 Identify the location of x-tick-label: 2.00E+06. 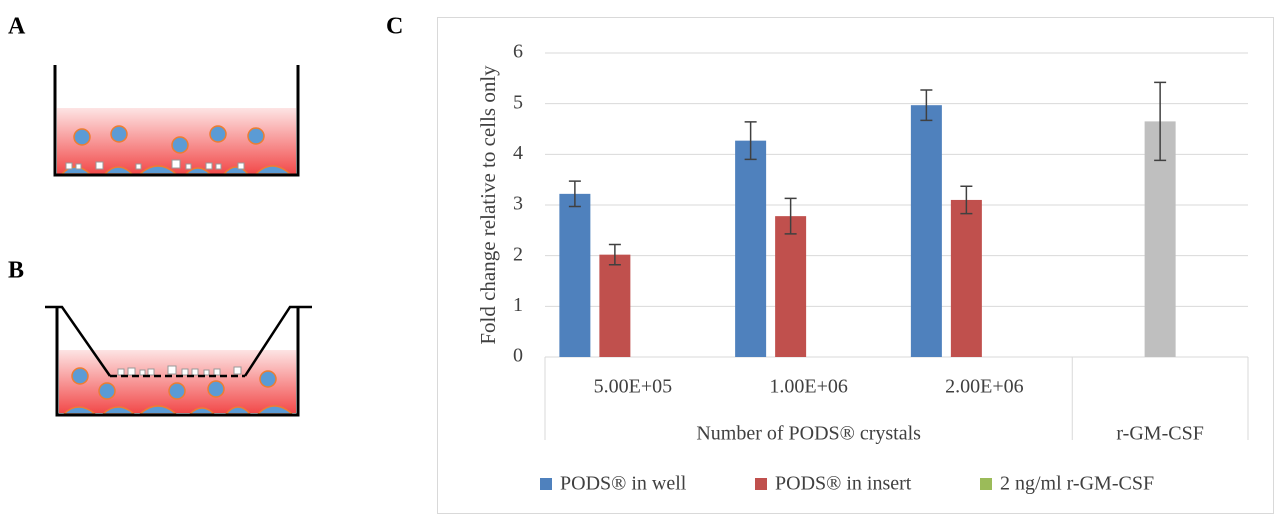
(984, 387).